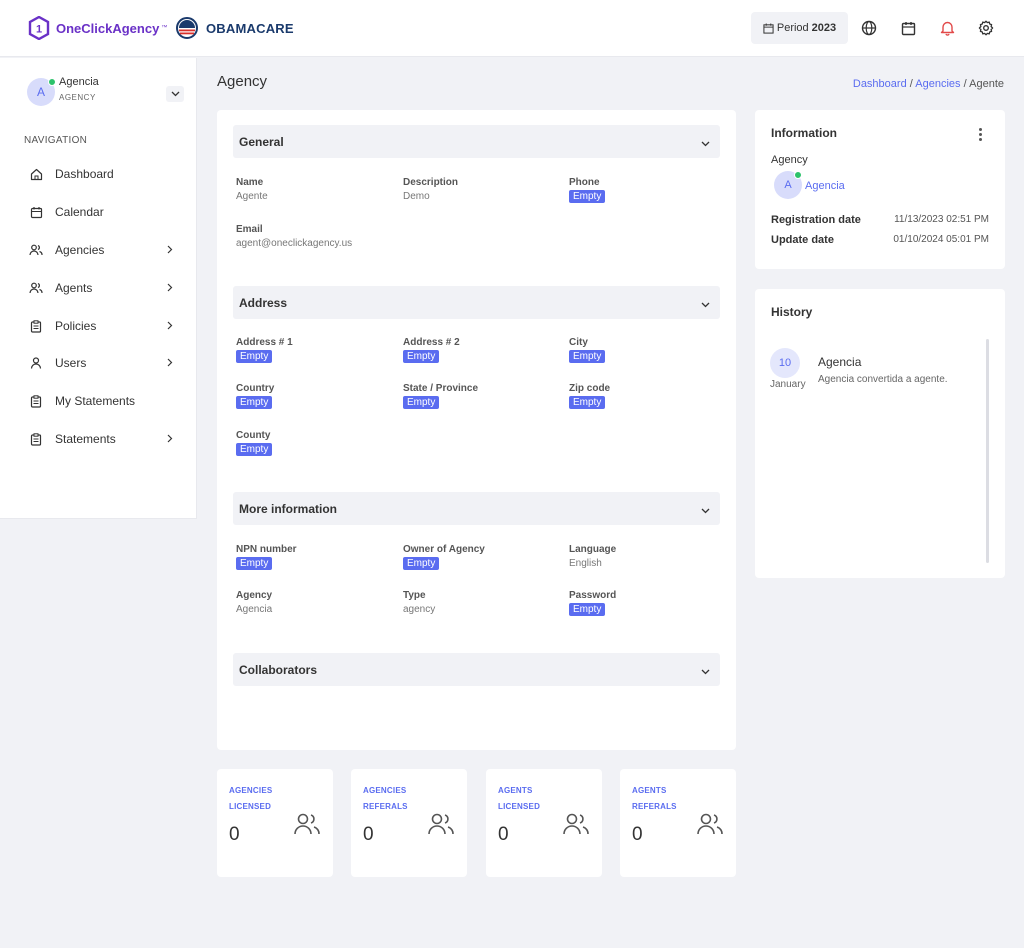 The height and width of the screenshot is (948, 1024). Describe the element at coordinates (266, 549) in the screenshot. I see `field-label: NPN number` at that location.